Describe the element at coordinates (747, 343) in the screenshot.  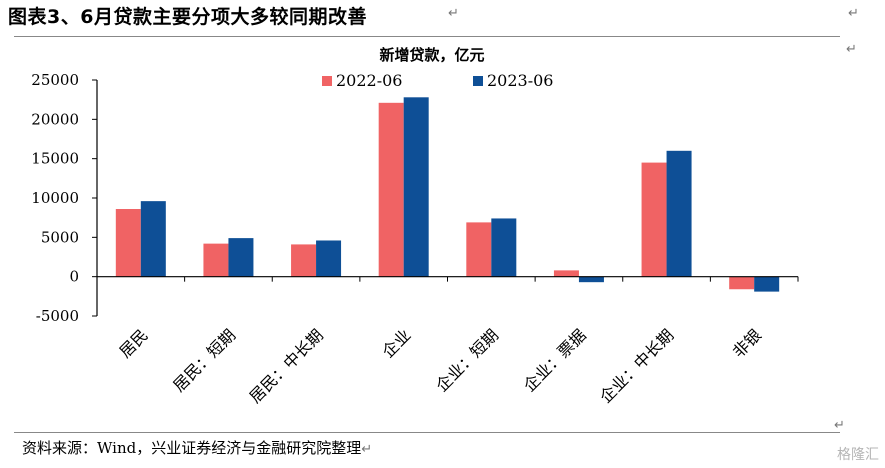
I see `x-category-label: 非银` at that location.